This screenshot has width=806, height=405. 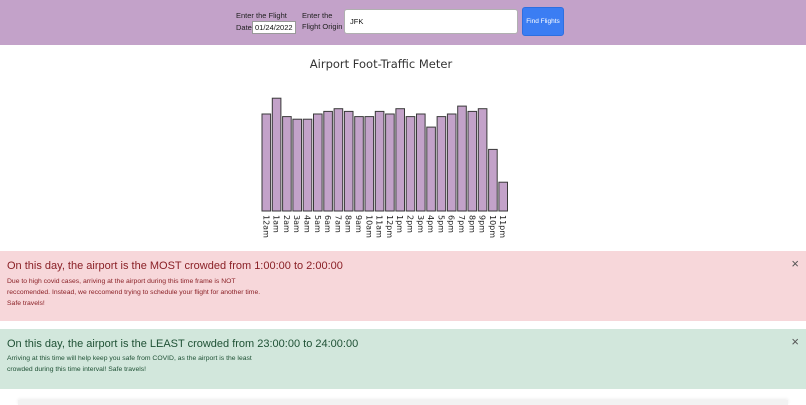 I want to click on date-label-line2: Date:, so click(x=245, y=27).